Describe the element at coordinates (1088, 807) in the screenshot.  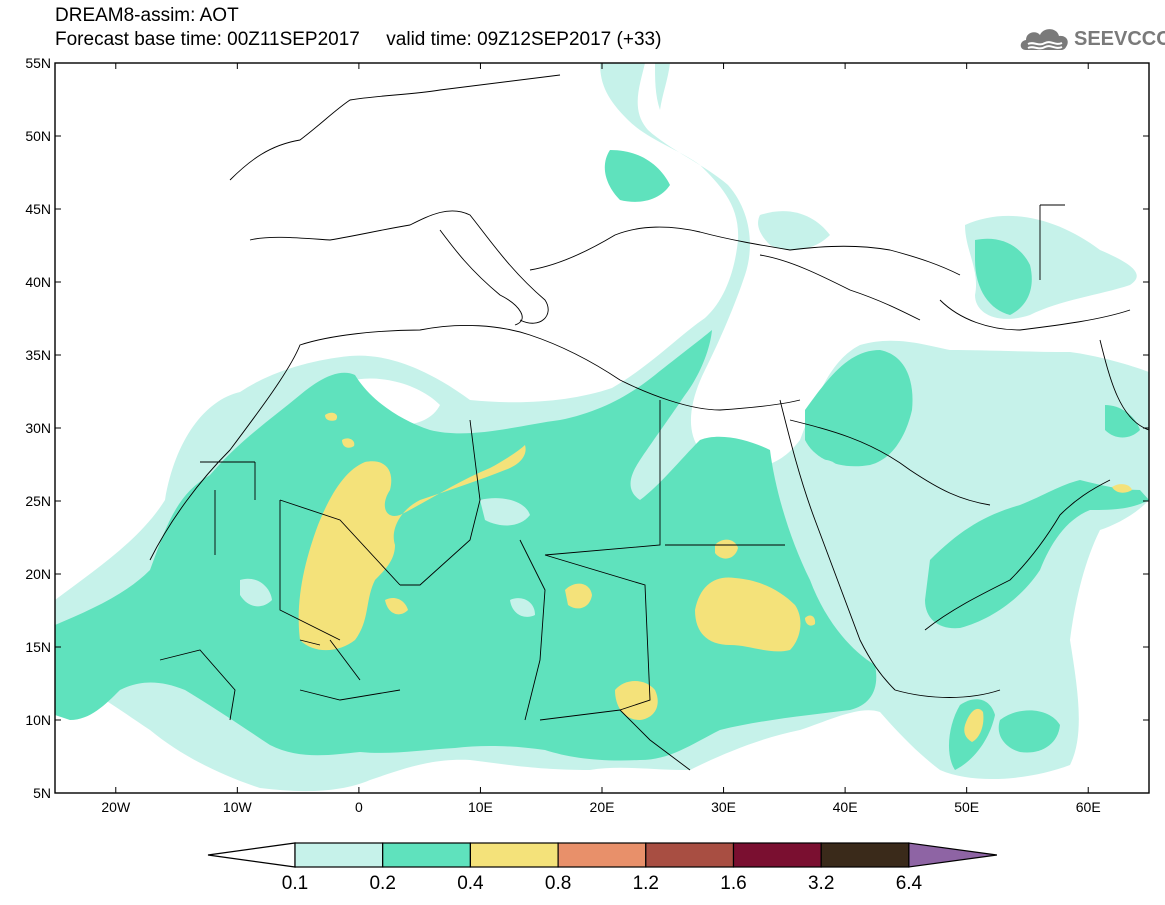
I see `lon-tick-label: 60E` at that location.